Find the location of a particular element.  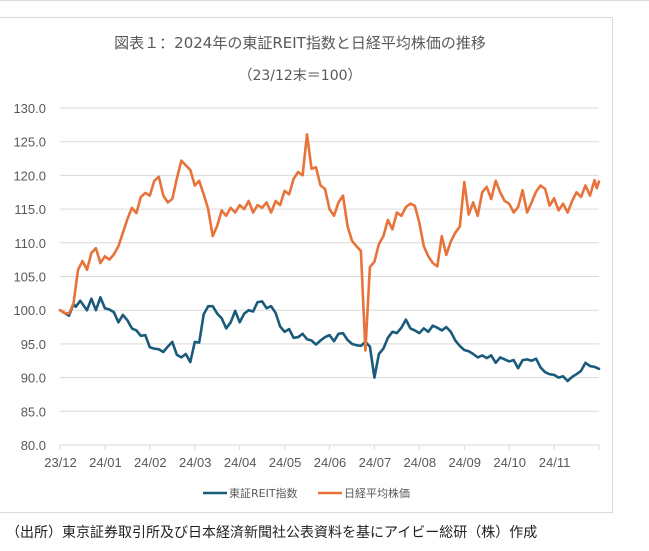

x-tick-label: 24/11 is located at coordinates (555, 462).